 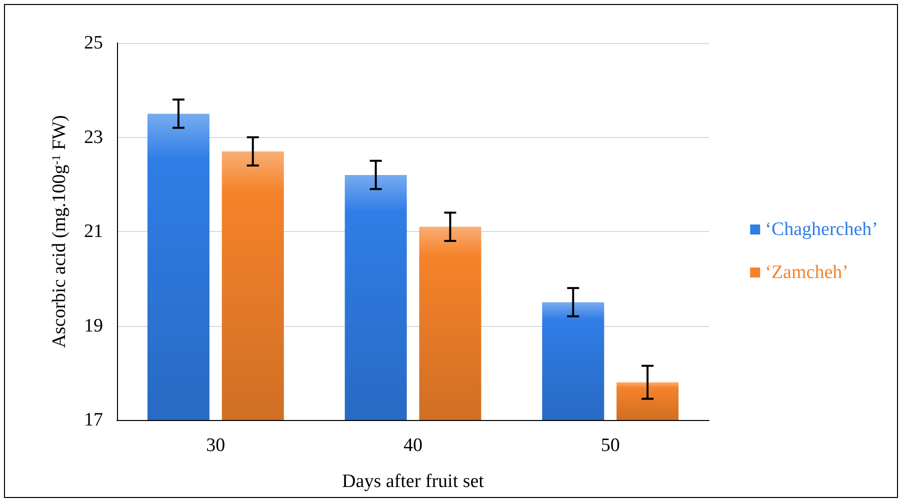 I want to click on y-tick-label: 21, so click(x=93, y=231).